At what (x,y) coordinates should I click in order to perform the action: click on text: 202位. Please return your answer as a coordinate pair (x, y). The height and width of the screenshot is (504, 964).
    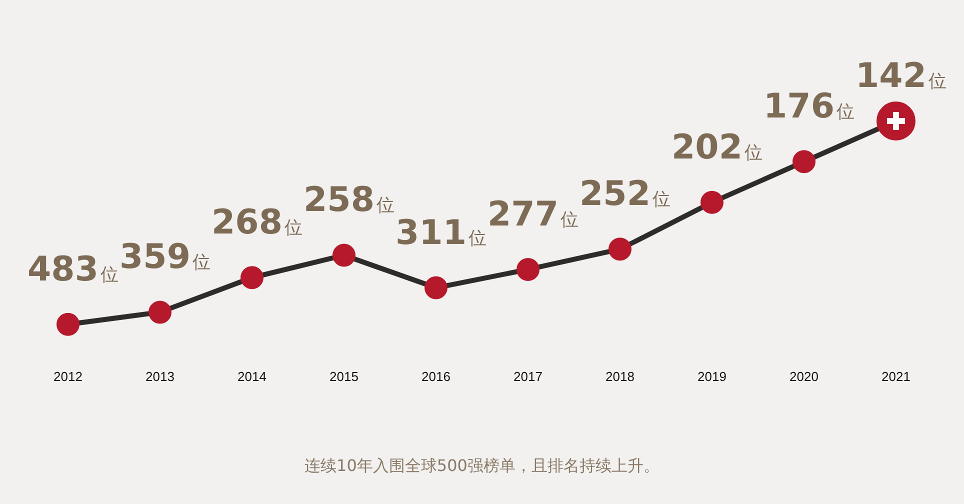
    Looking at the image, I should click on (717, 147).